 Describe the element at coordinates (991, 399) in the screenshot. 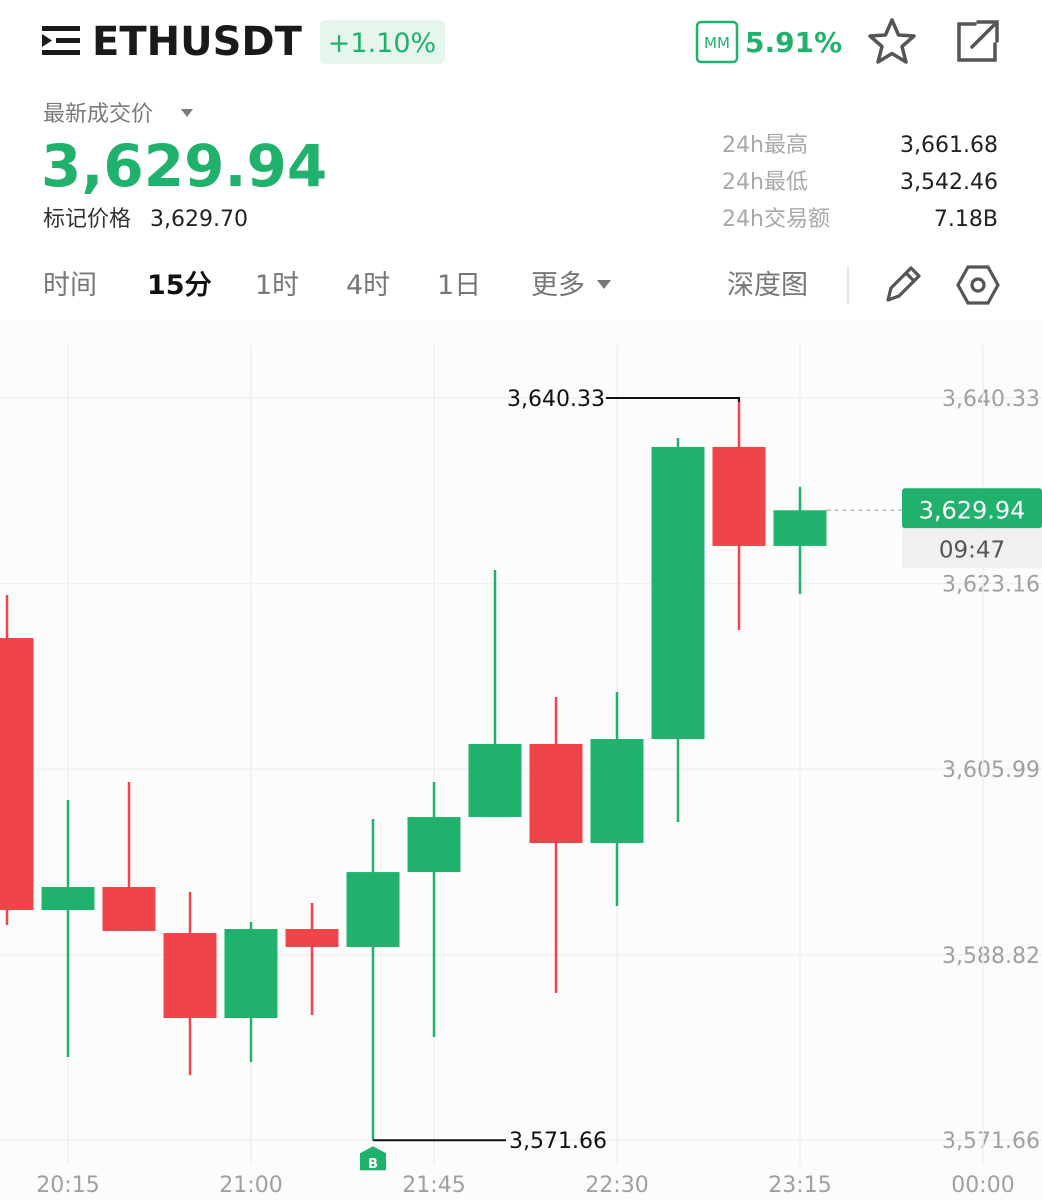

I see `y-tick-label: 3,640.33` at that location.